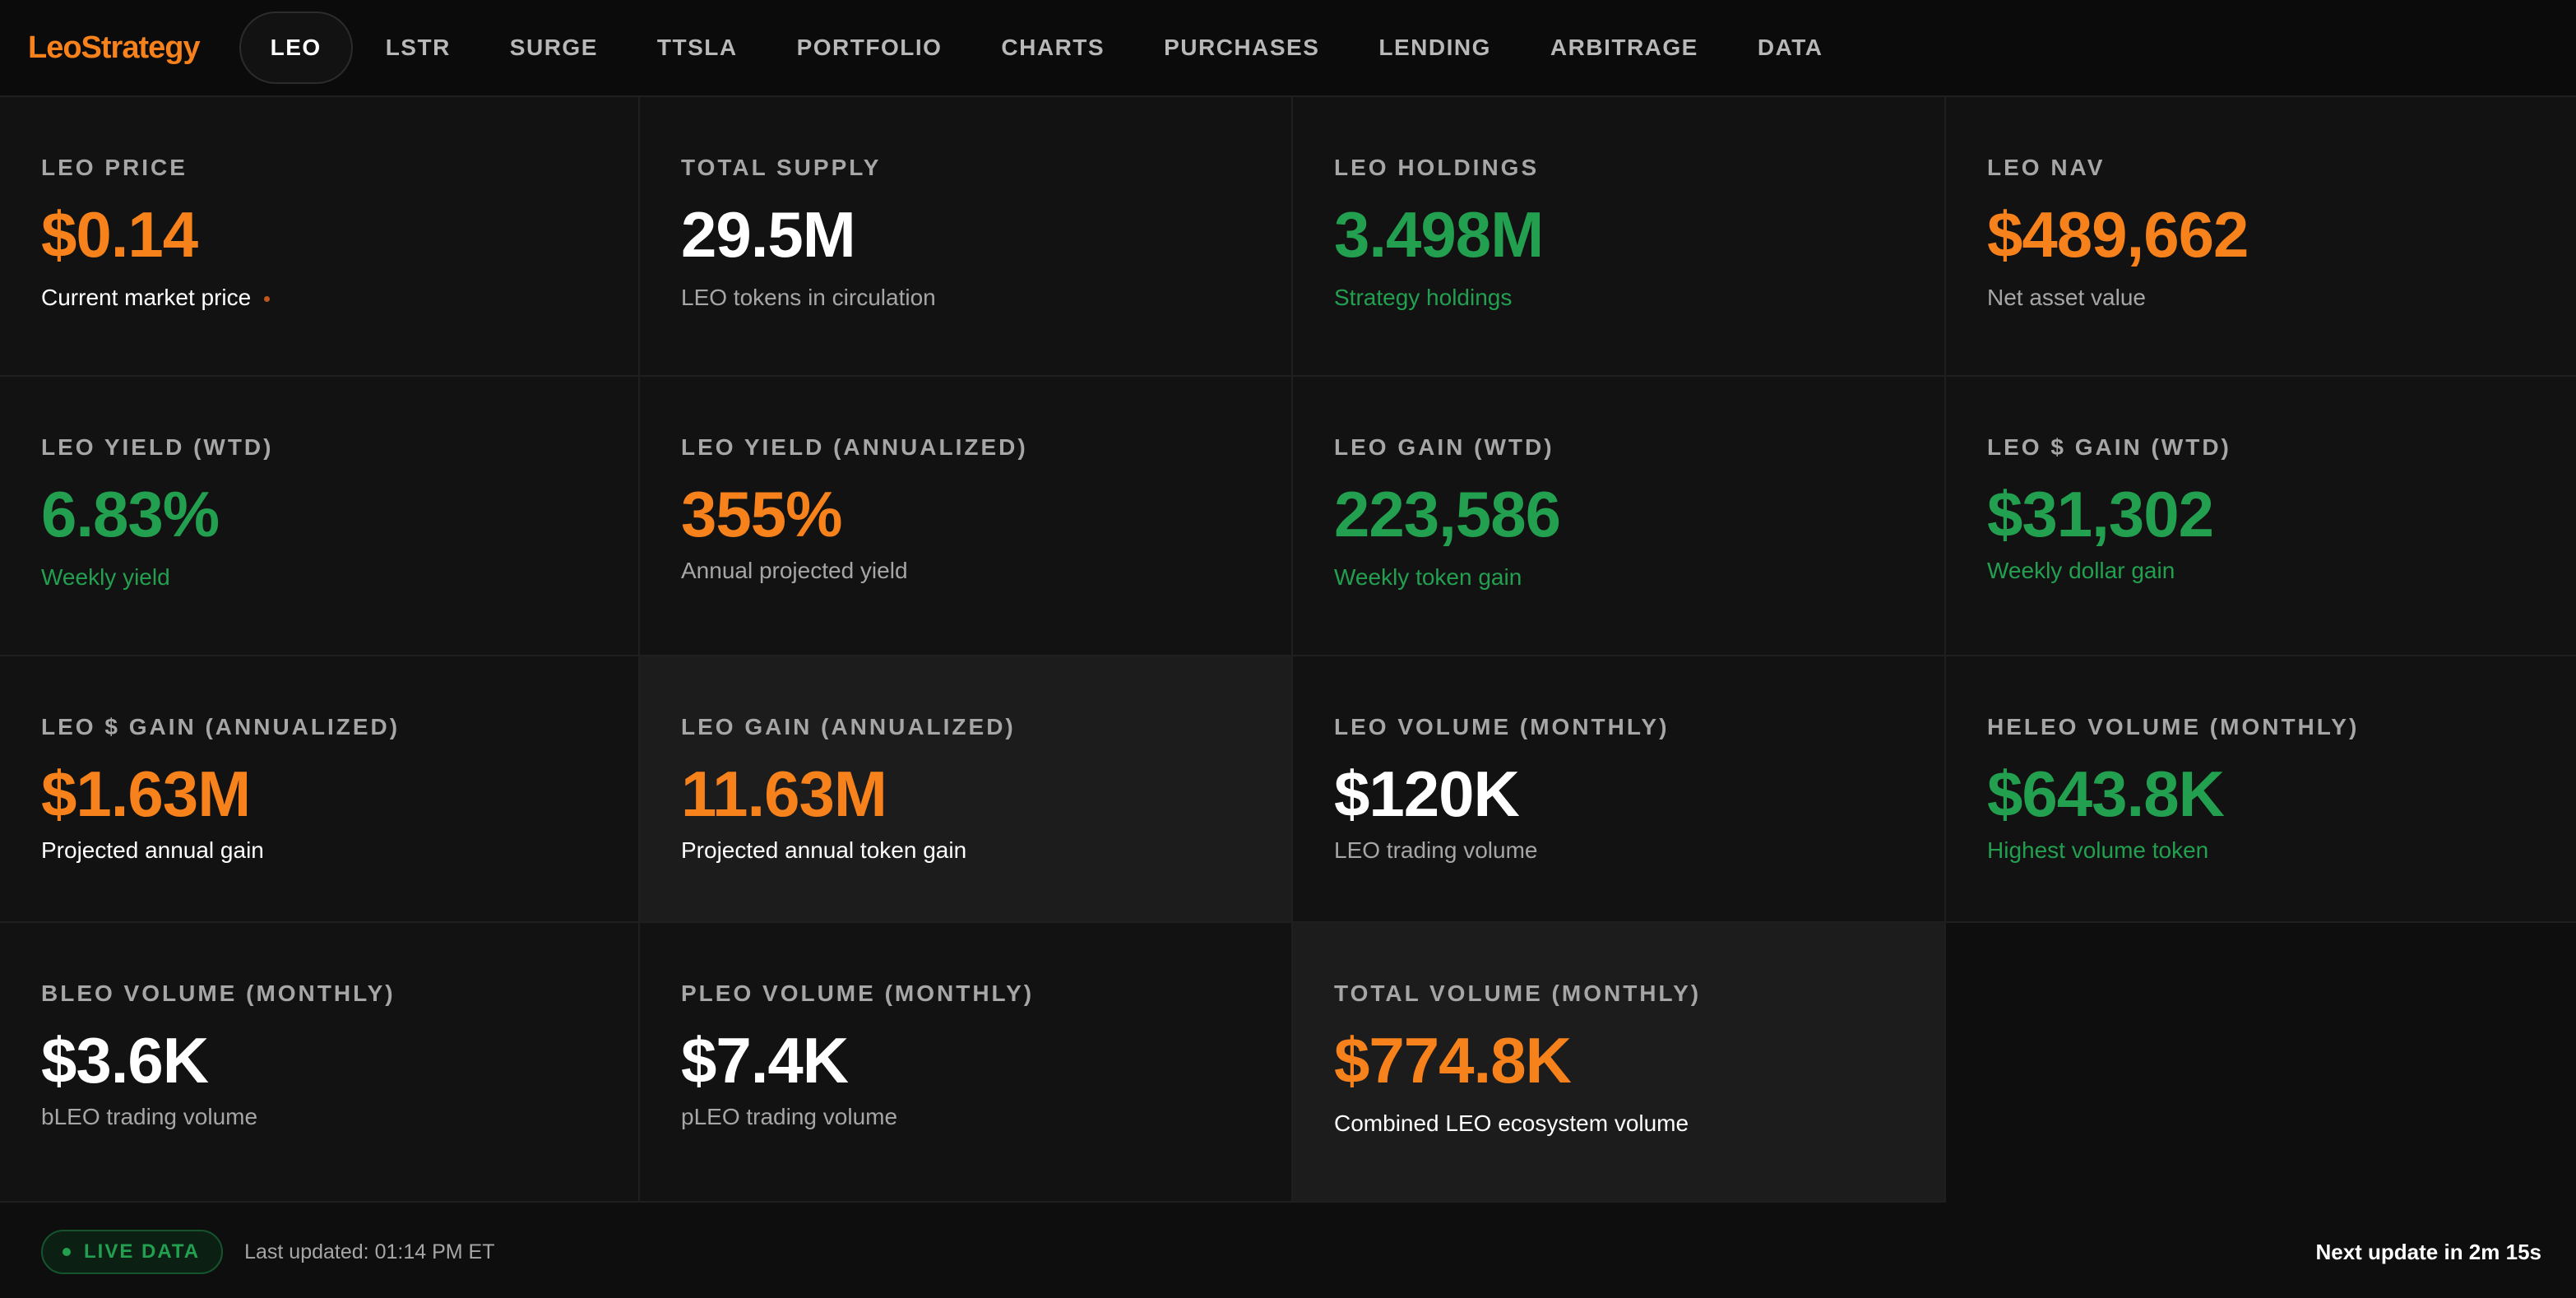  What do you see at coordinates (855, 447) in the screenshot?
I see `card-label: LEO YIELD (ANNUALIZED)` at bounding box center [855, 447].